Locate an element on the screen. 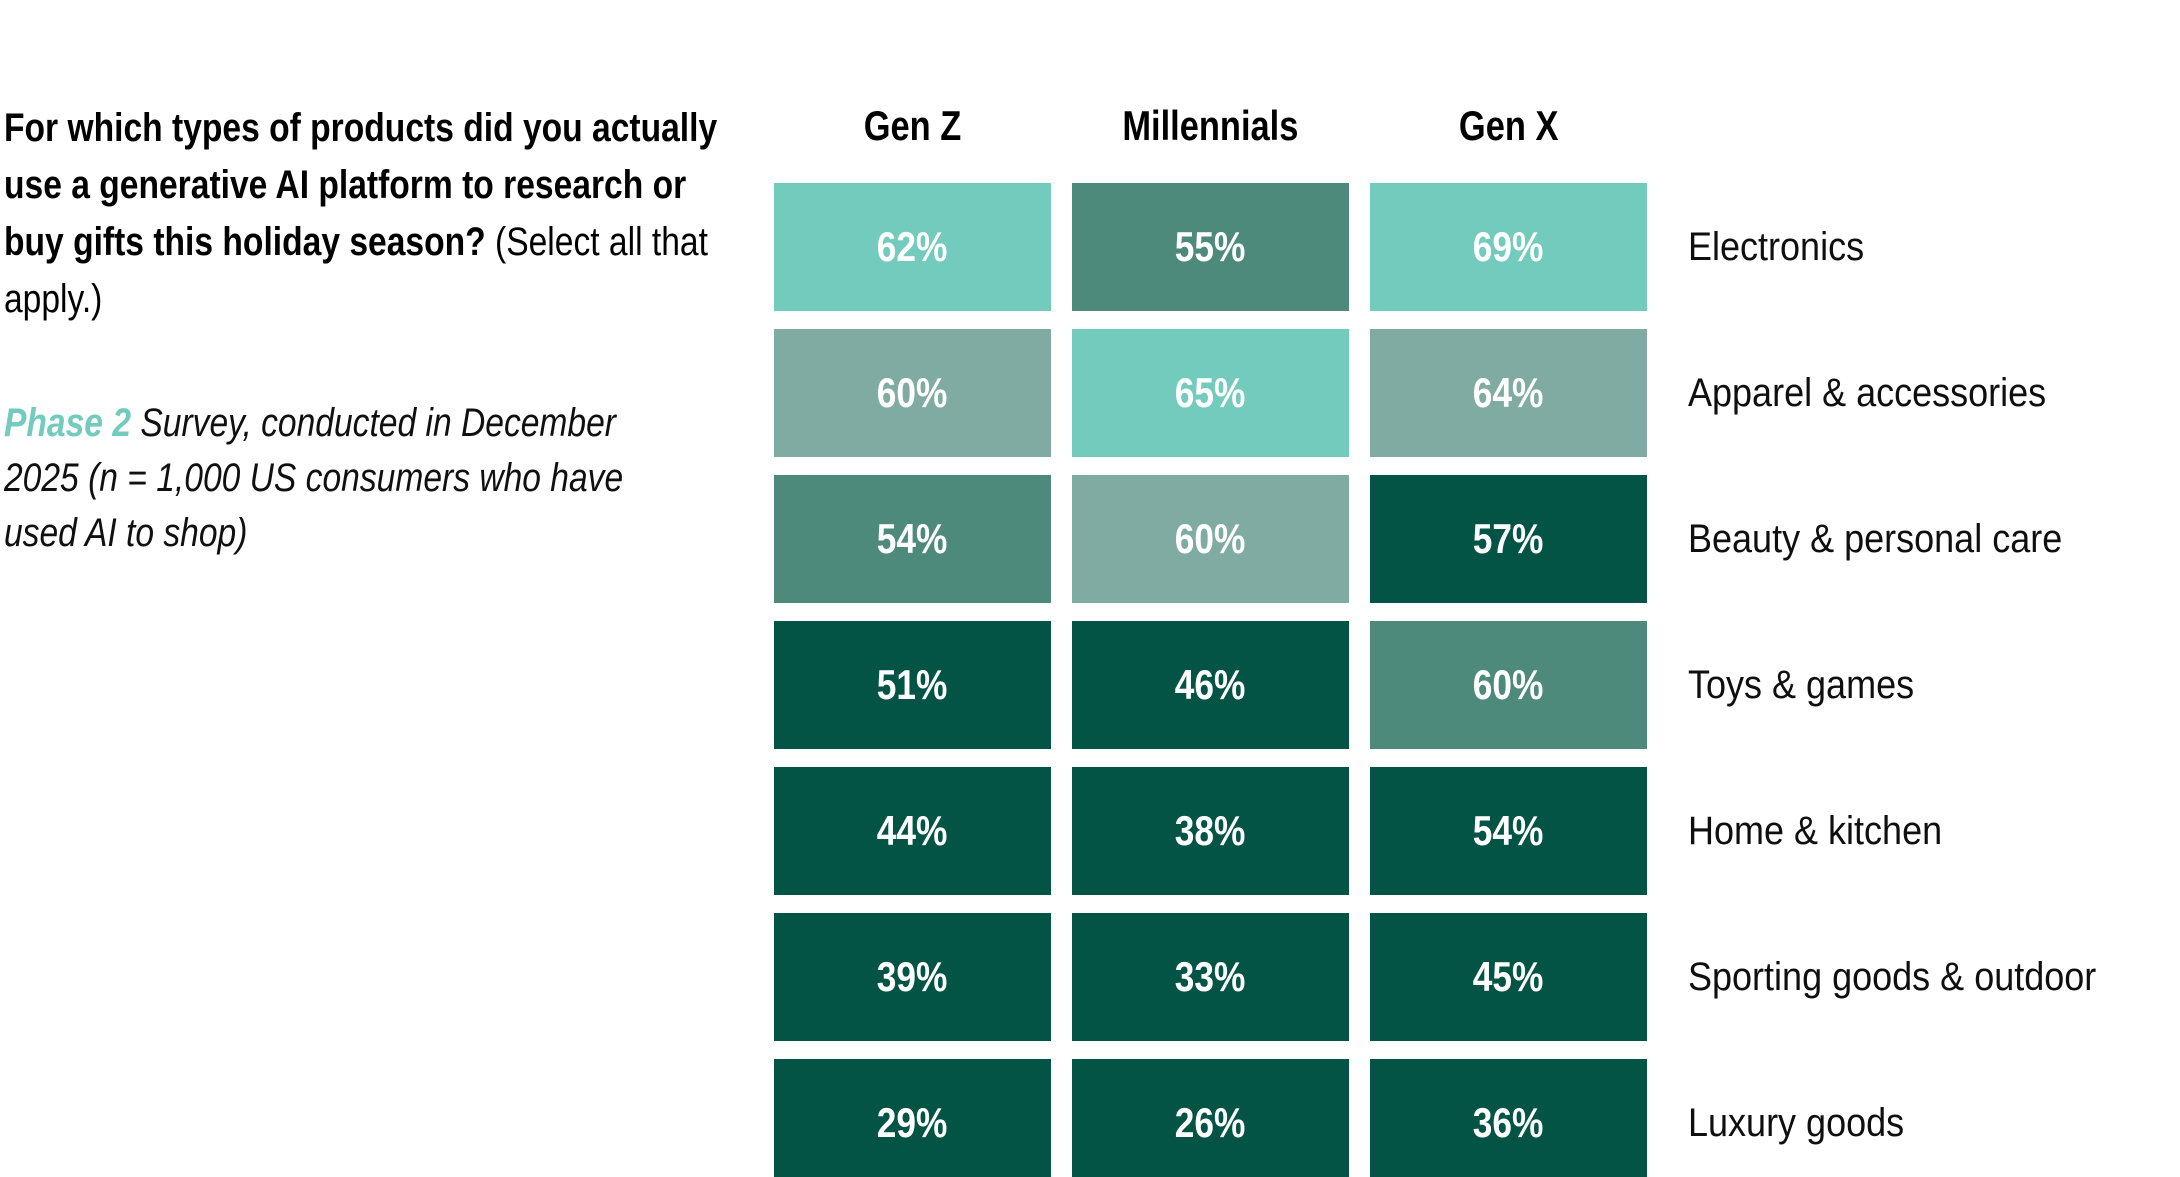 This screenshot has width=2180, height=1177. row-label-apparel: Apparel & accessories is located at coordinates (1913, 393).